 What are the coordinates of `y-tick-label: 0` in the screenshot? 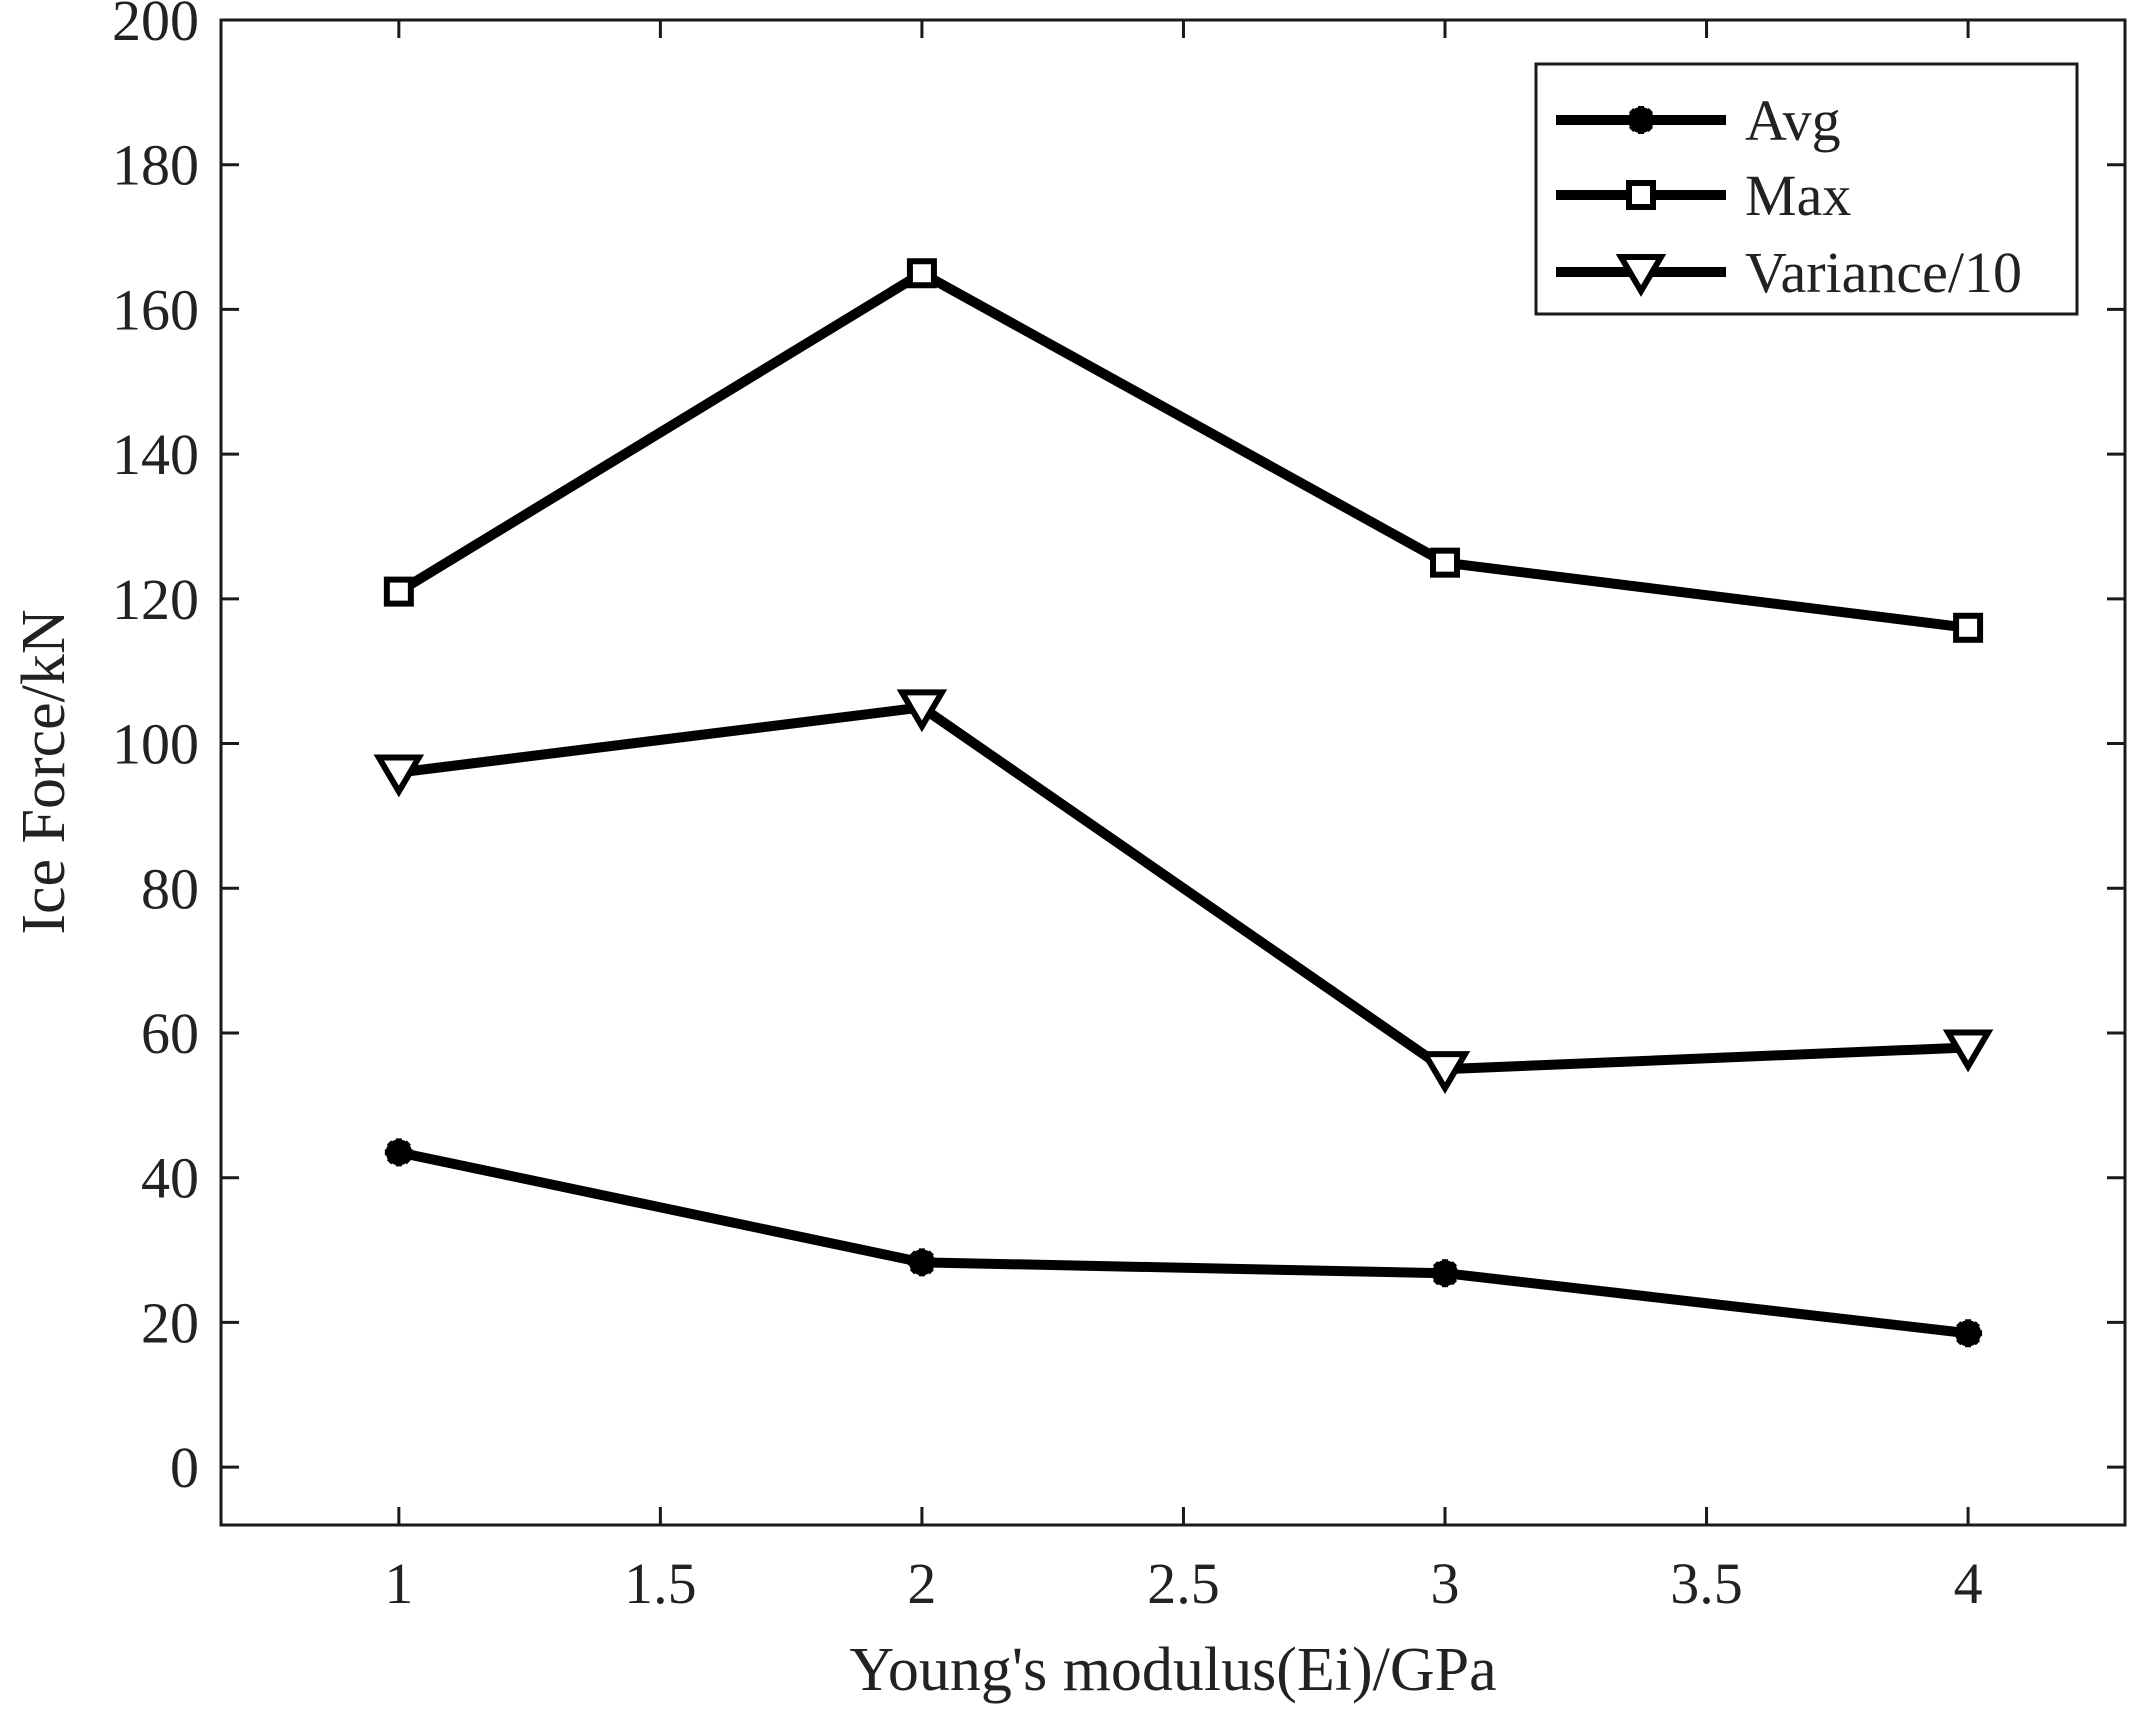 It's located at (184, 1467).